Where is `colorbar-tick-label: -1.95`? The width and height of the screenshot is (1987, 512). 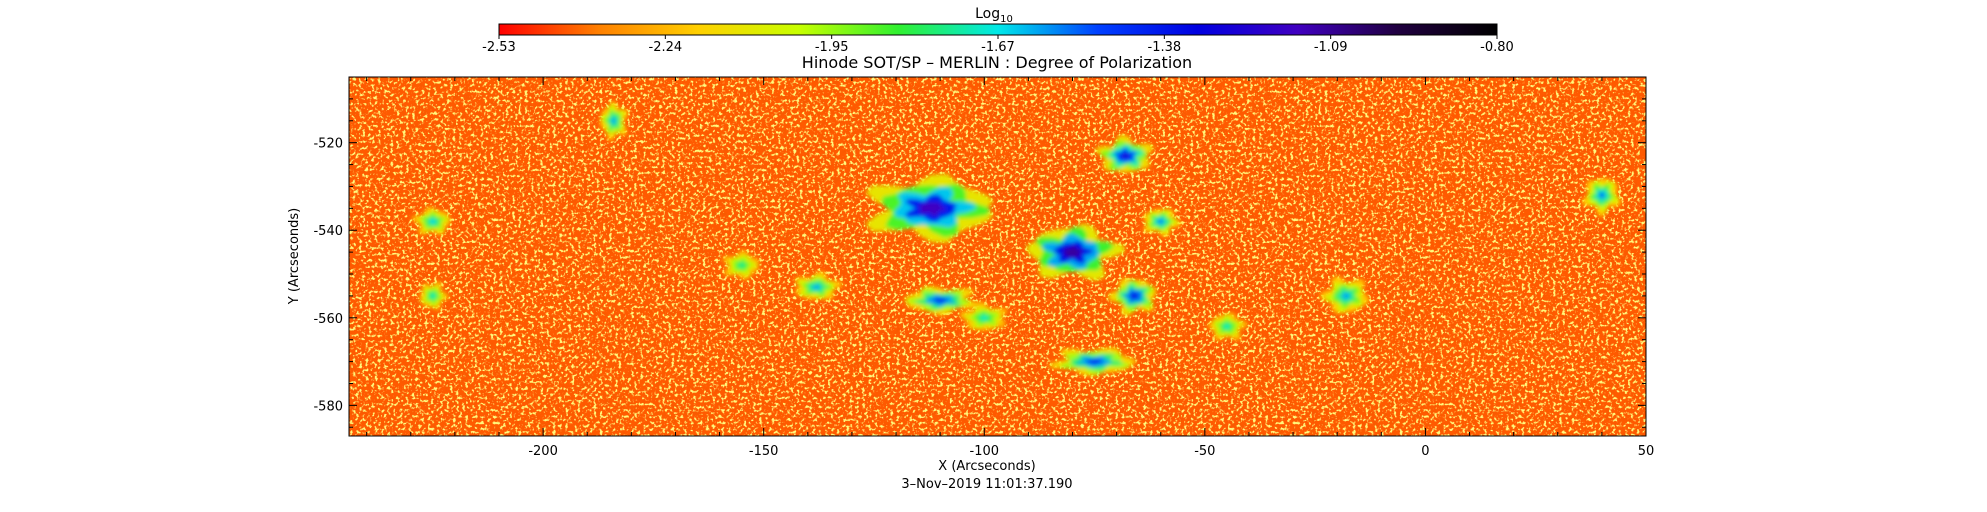 colorbar-tick-label: -1.95 is located at coordinates (832, 47).